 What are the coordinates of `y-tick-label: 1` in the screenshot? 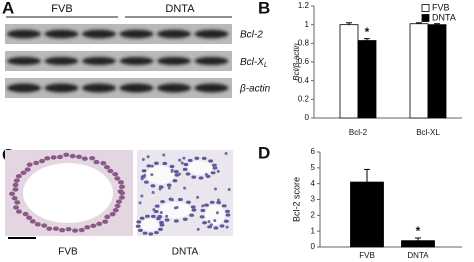 It's located at (307, 24).